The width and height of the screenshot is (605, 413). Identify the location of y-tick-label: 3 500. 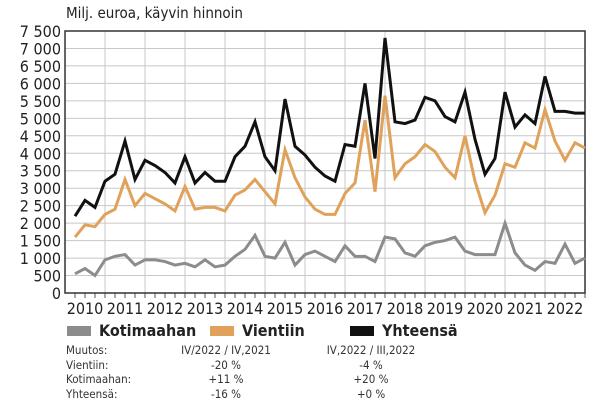
(40, 171).